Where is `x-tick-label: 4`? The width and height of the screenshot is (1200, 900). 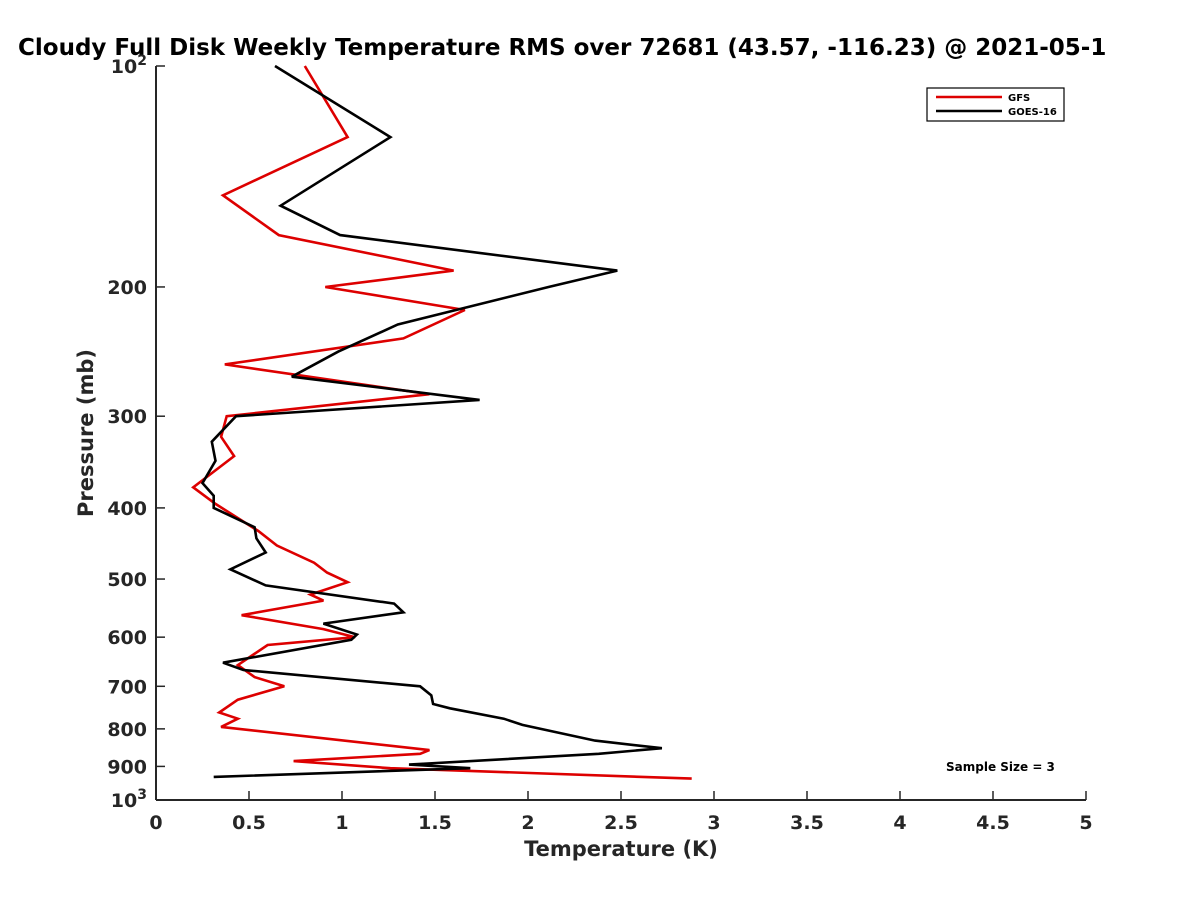 x-tick-label: 4 is located at coordinates (899, 823).